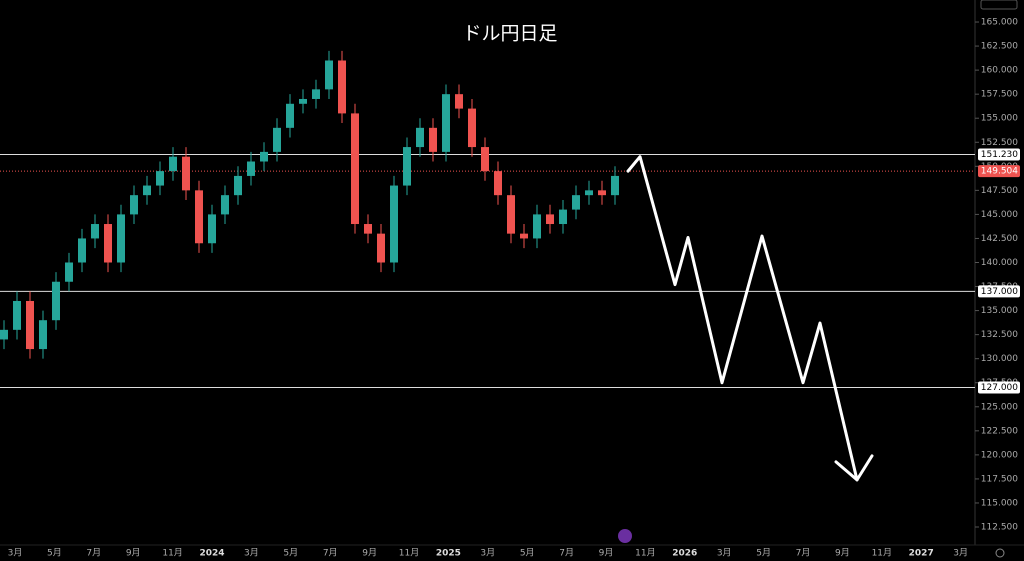  I want to click on y-tick-label: 112.500, so click(999, 528).